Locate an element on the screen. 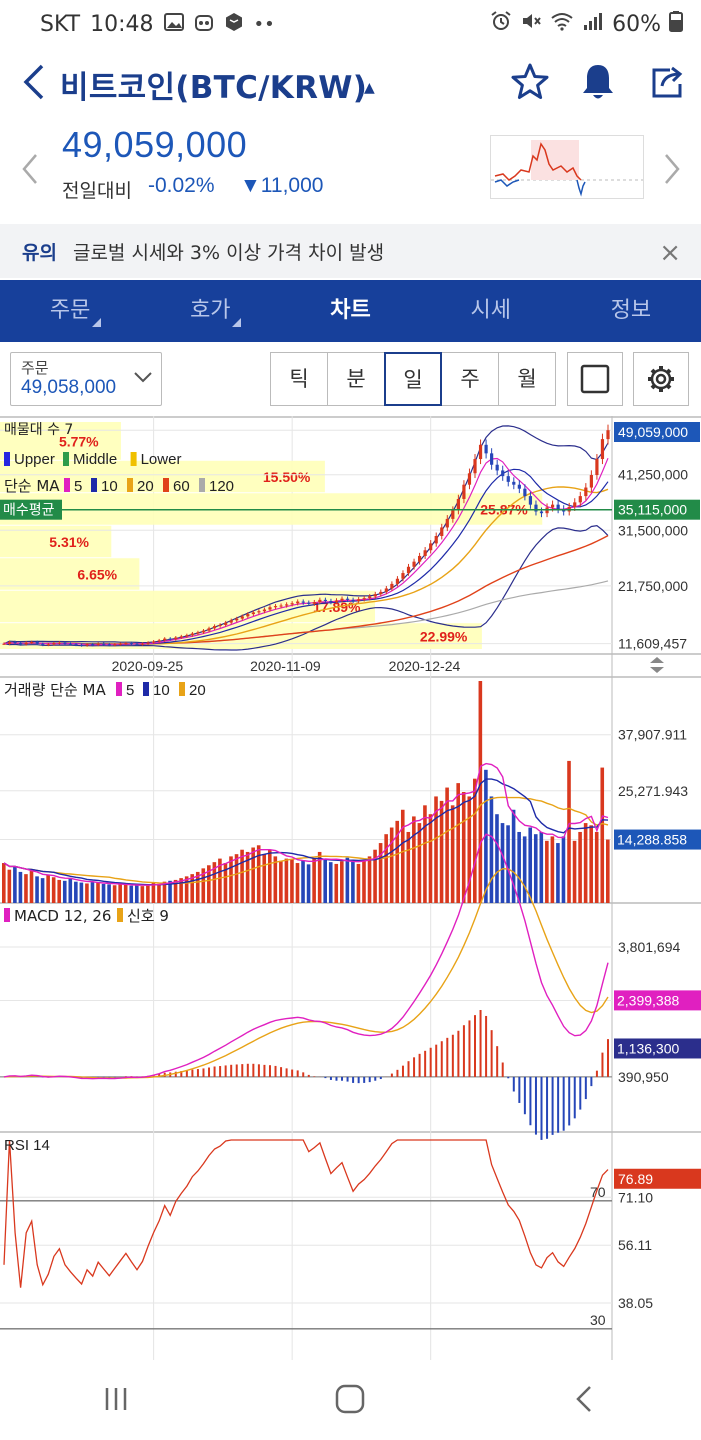 The width and height of the screenshot is (701, 1440). alert-bell-button is located at coordinates (598, 82).